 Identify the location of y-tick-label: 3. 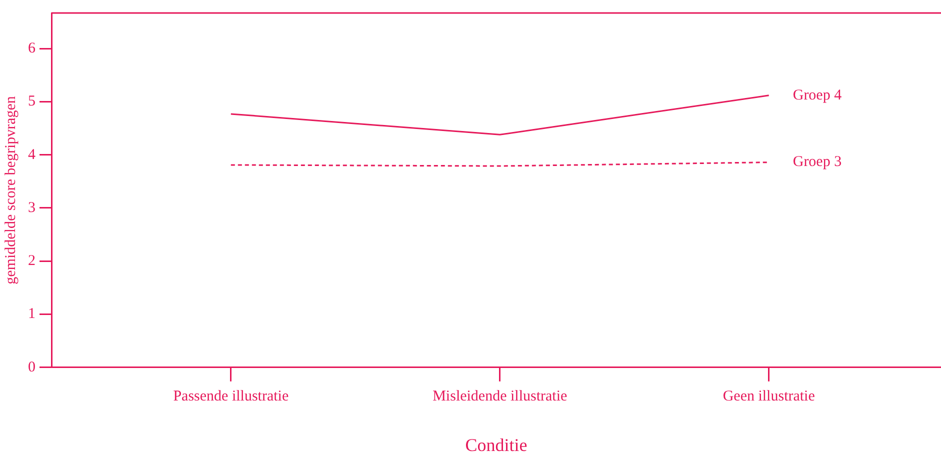
(32, 208).